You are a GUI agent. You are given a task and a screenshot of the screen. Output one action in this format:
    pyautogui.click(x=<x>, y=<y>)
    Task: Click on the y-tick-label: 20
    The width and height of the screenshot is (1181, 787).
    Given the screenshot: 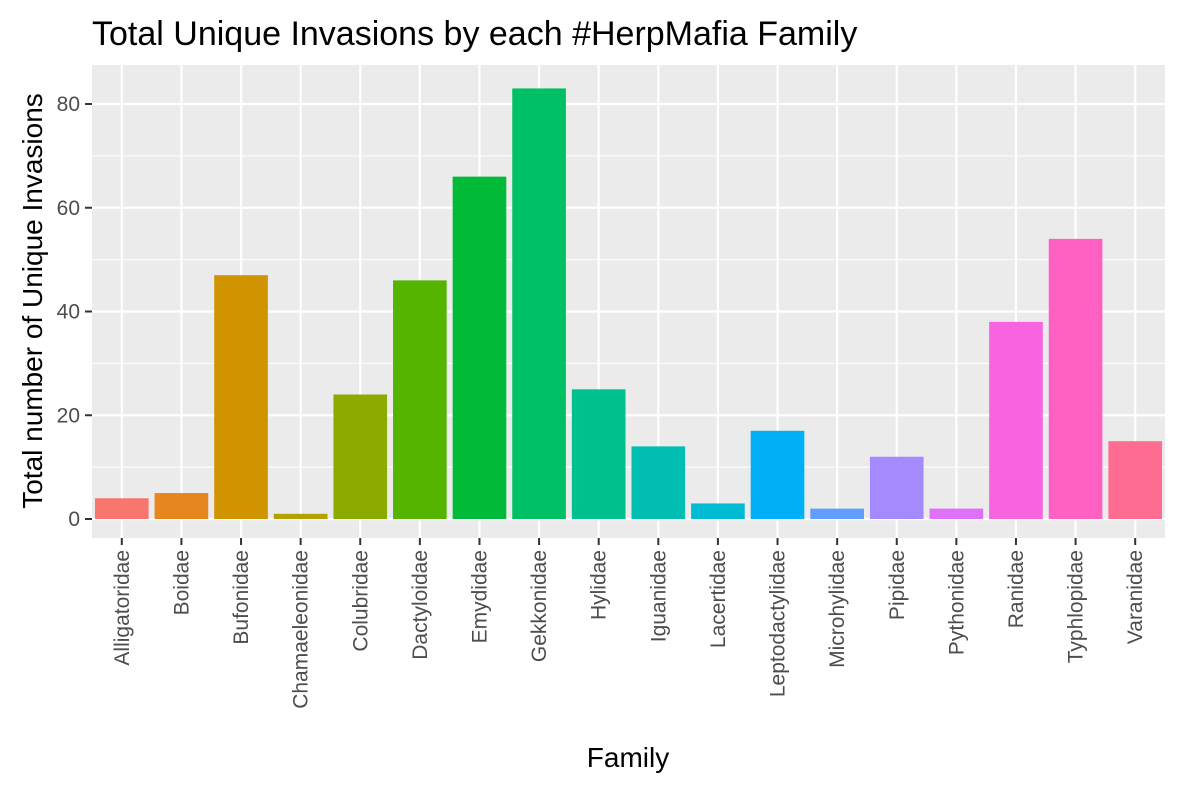 What is the action you would take?
    pyautogui.click(x=68, y=415)
    